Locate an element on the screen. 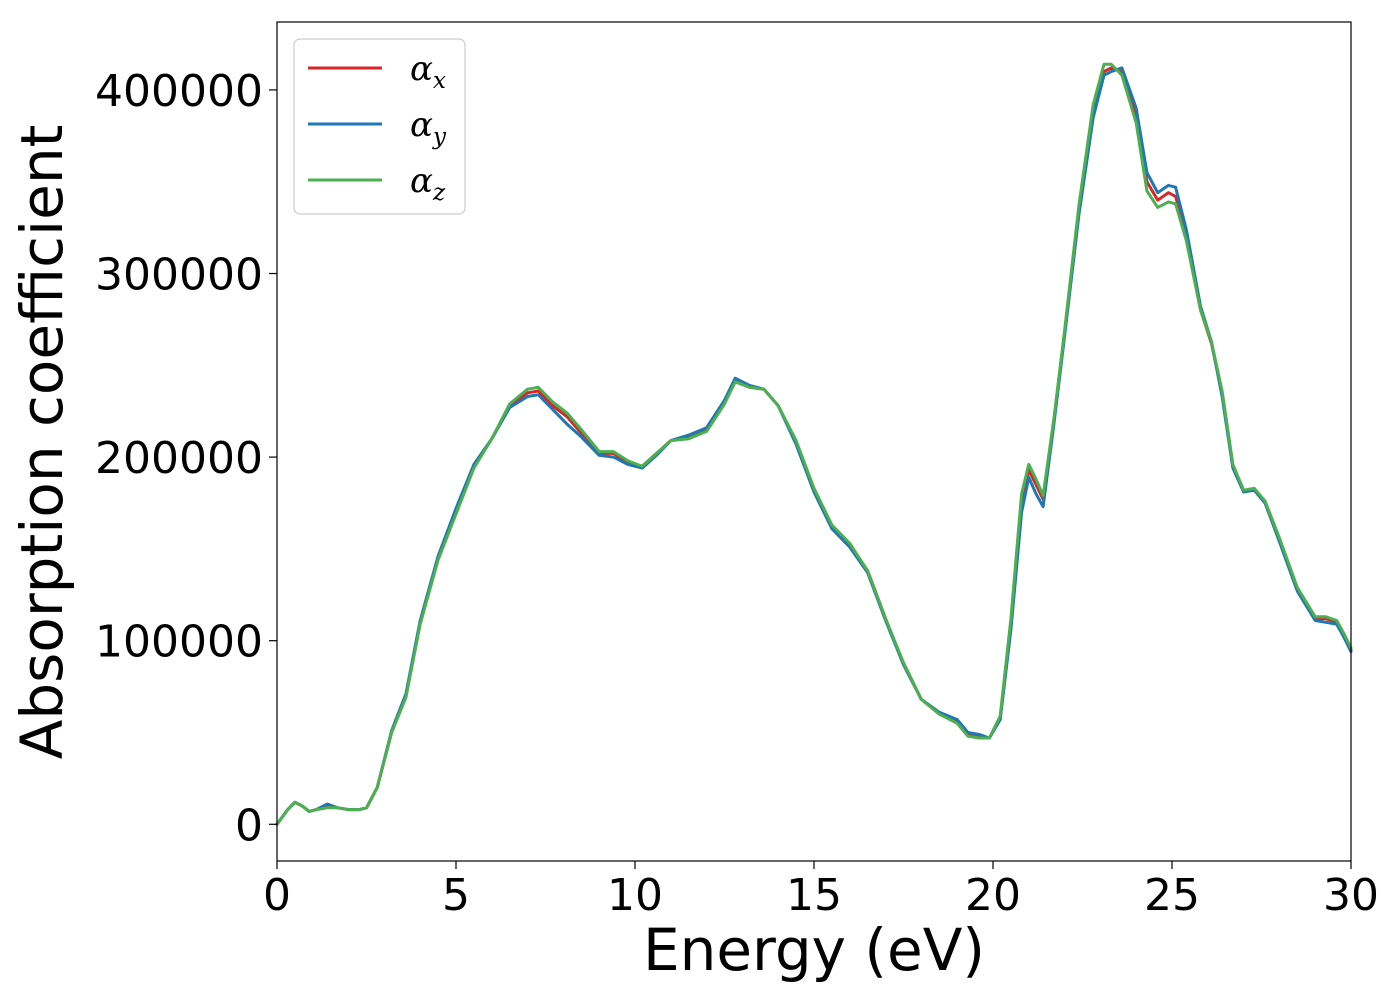 The width and height of the screenshot is (1400, 1000). legend-entry-alpha-z: αz is located at coordinates (377, 183).